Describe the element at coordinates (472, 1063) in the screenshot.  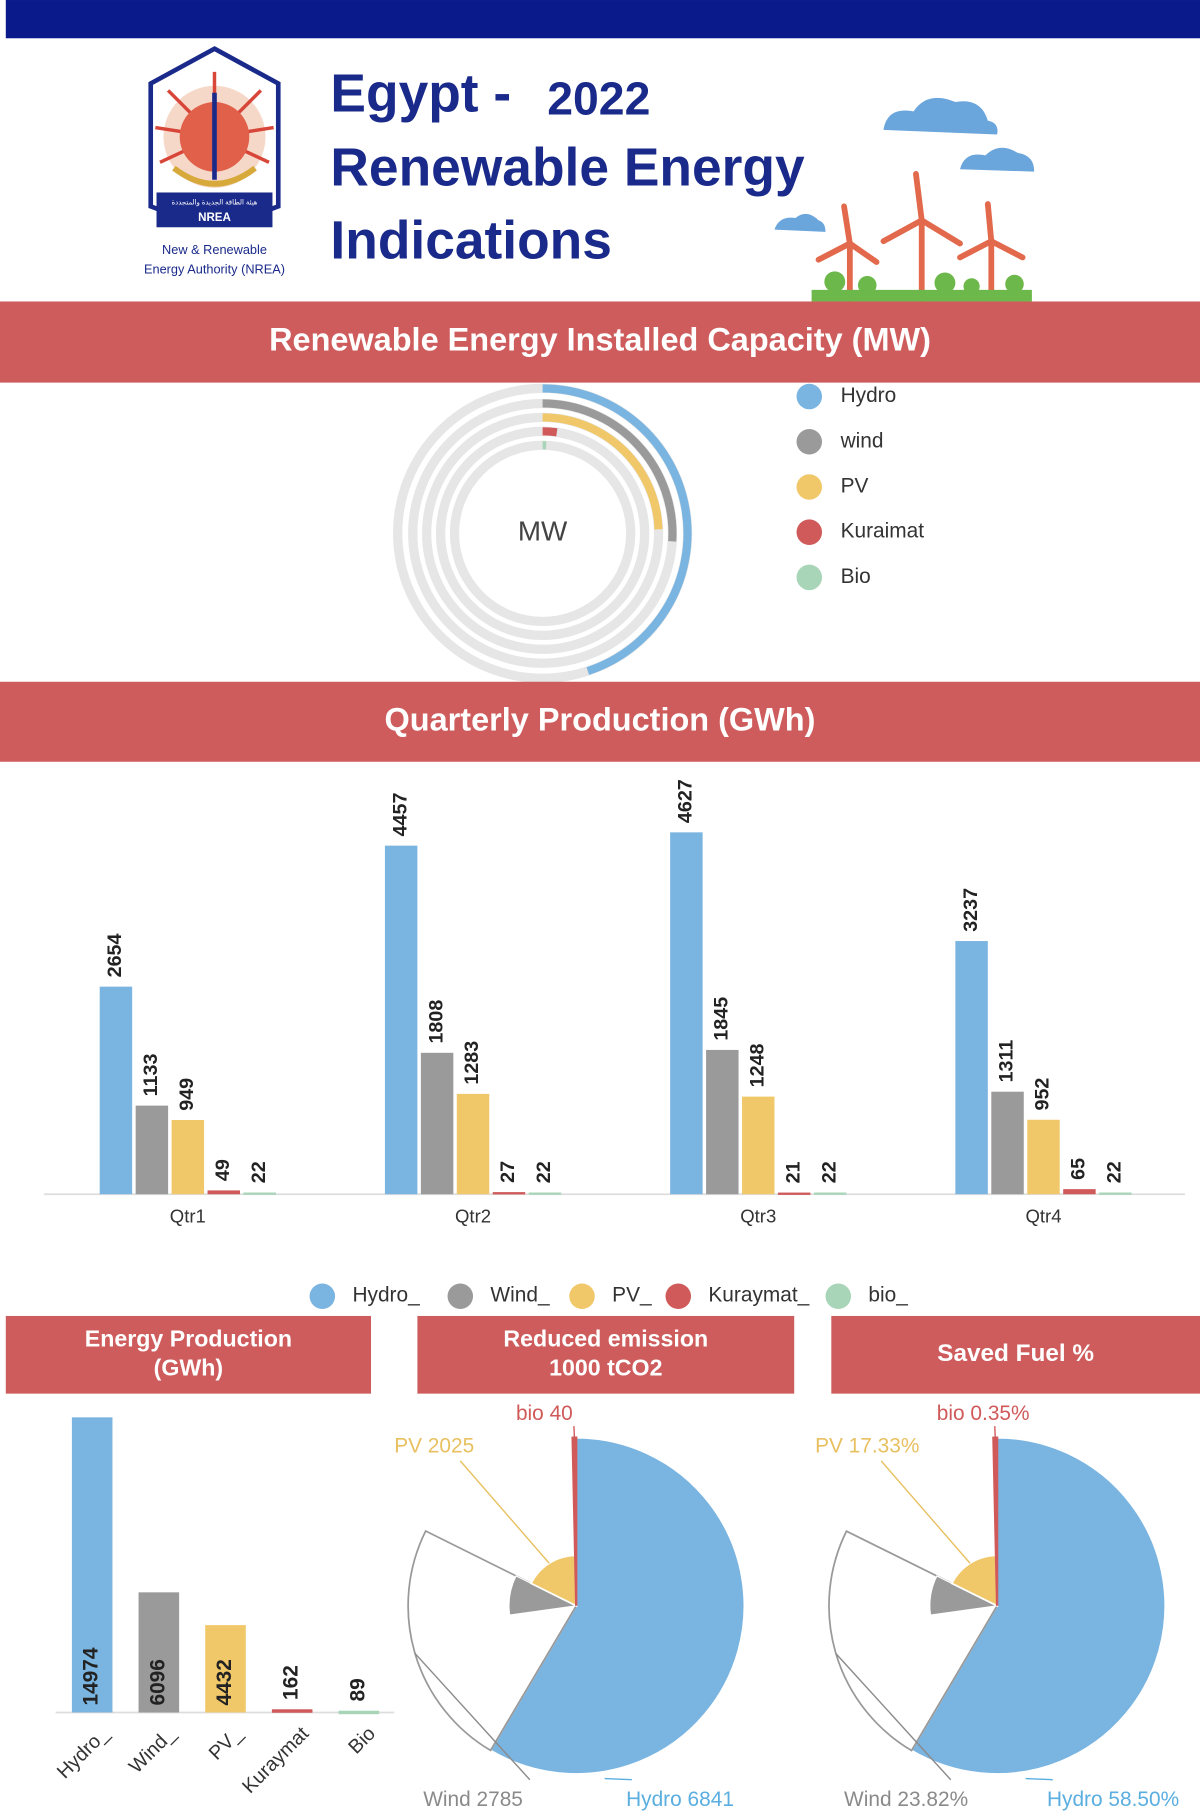
I see `value-label: 1283` at that location.